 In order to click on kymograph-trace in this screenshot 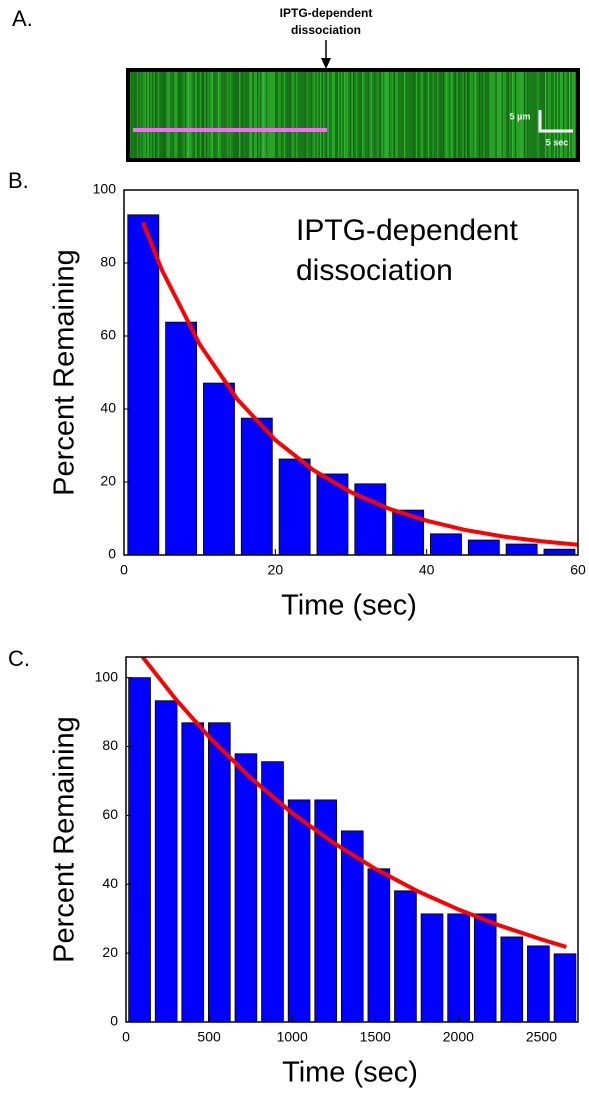, I will do `click(230, 130)`.